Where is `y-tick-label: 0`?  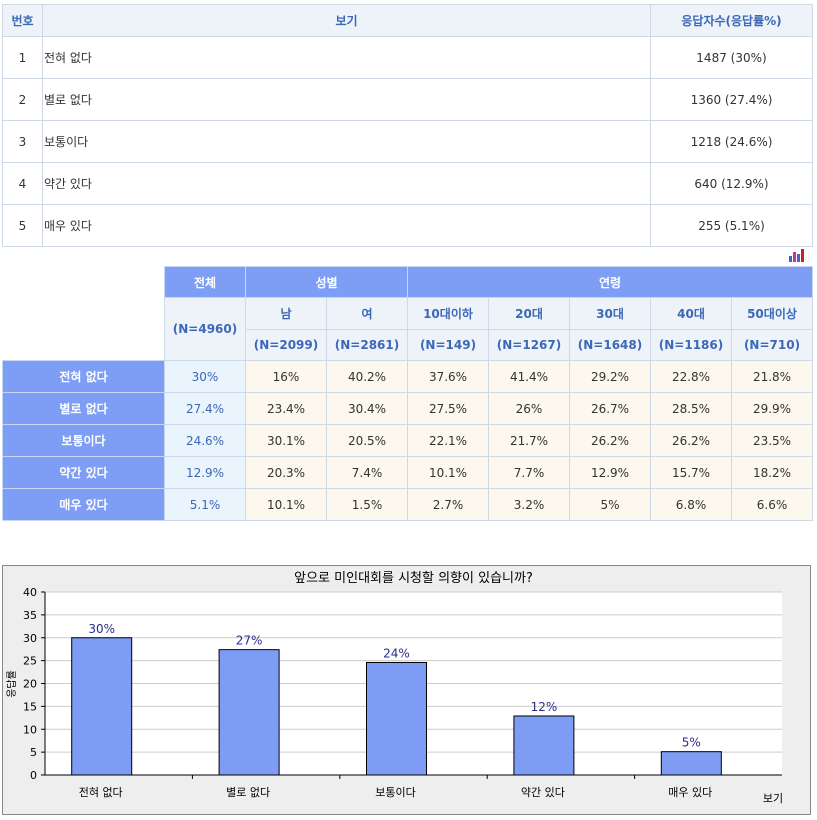
y-tick-label: 0 is located at coordinates (33, 775).